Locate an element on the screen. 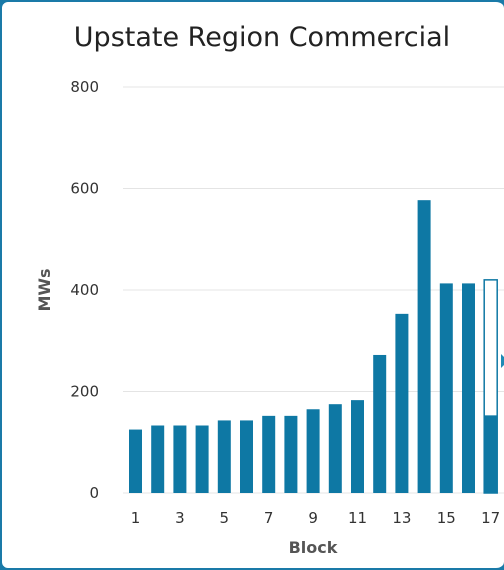 The image size is (504, 570). x-tick-label: 1 is located at coordinates (136, 518).